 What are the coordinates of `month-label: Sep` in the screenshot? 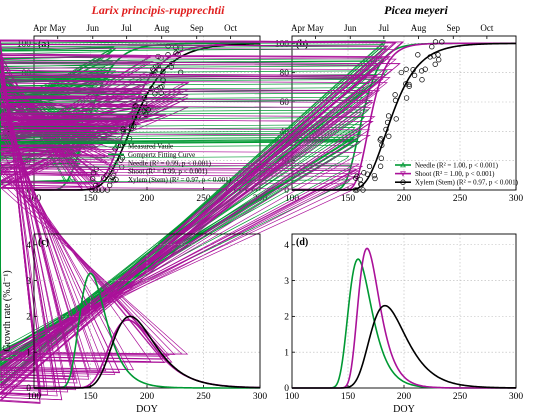 It's located at (197, 28).